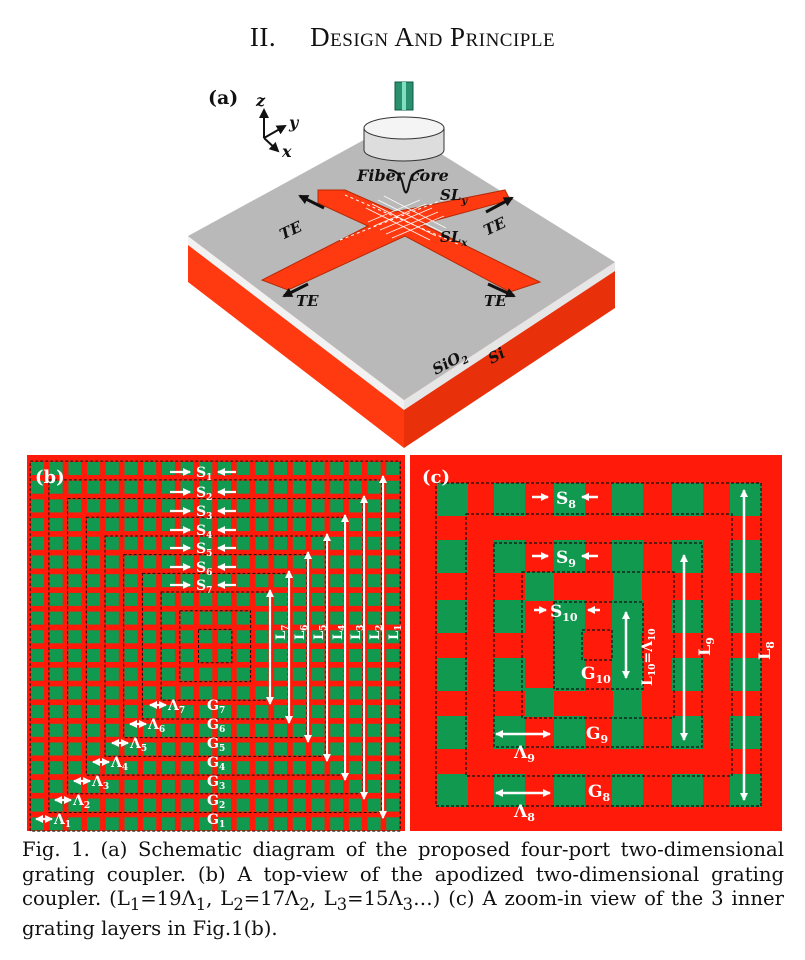 This screenshot has width=805, height=960. What do you see at coordinates (216, 783) in the screenshot?
I see `g-label: G3` at bounding box center [216, 783].